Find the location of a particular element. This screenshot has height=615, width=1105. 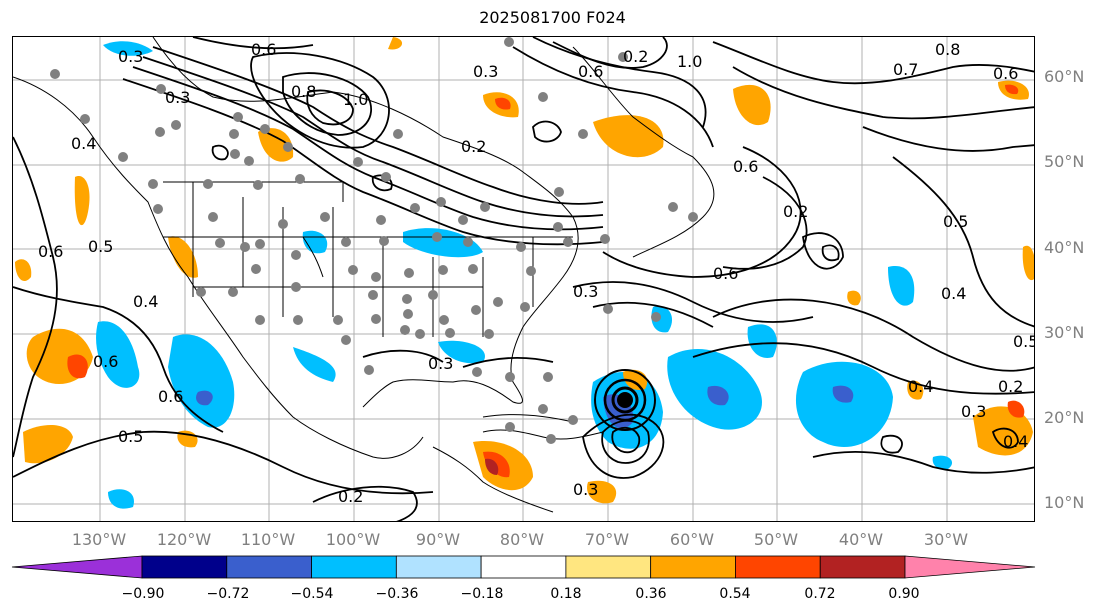

lat-label-20n: 20°N is located at coordinates (1064, 417).